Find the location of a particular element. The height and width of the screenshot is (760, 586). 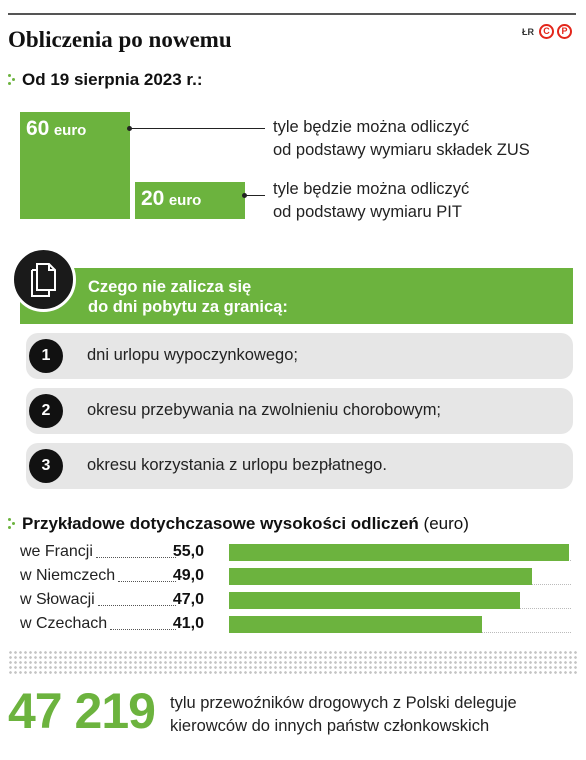

item-text: okresu korzystania z urlopu bezpłatnego. is located at coordinates (237, 465).